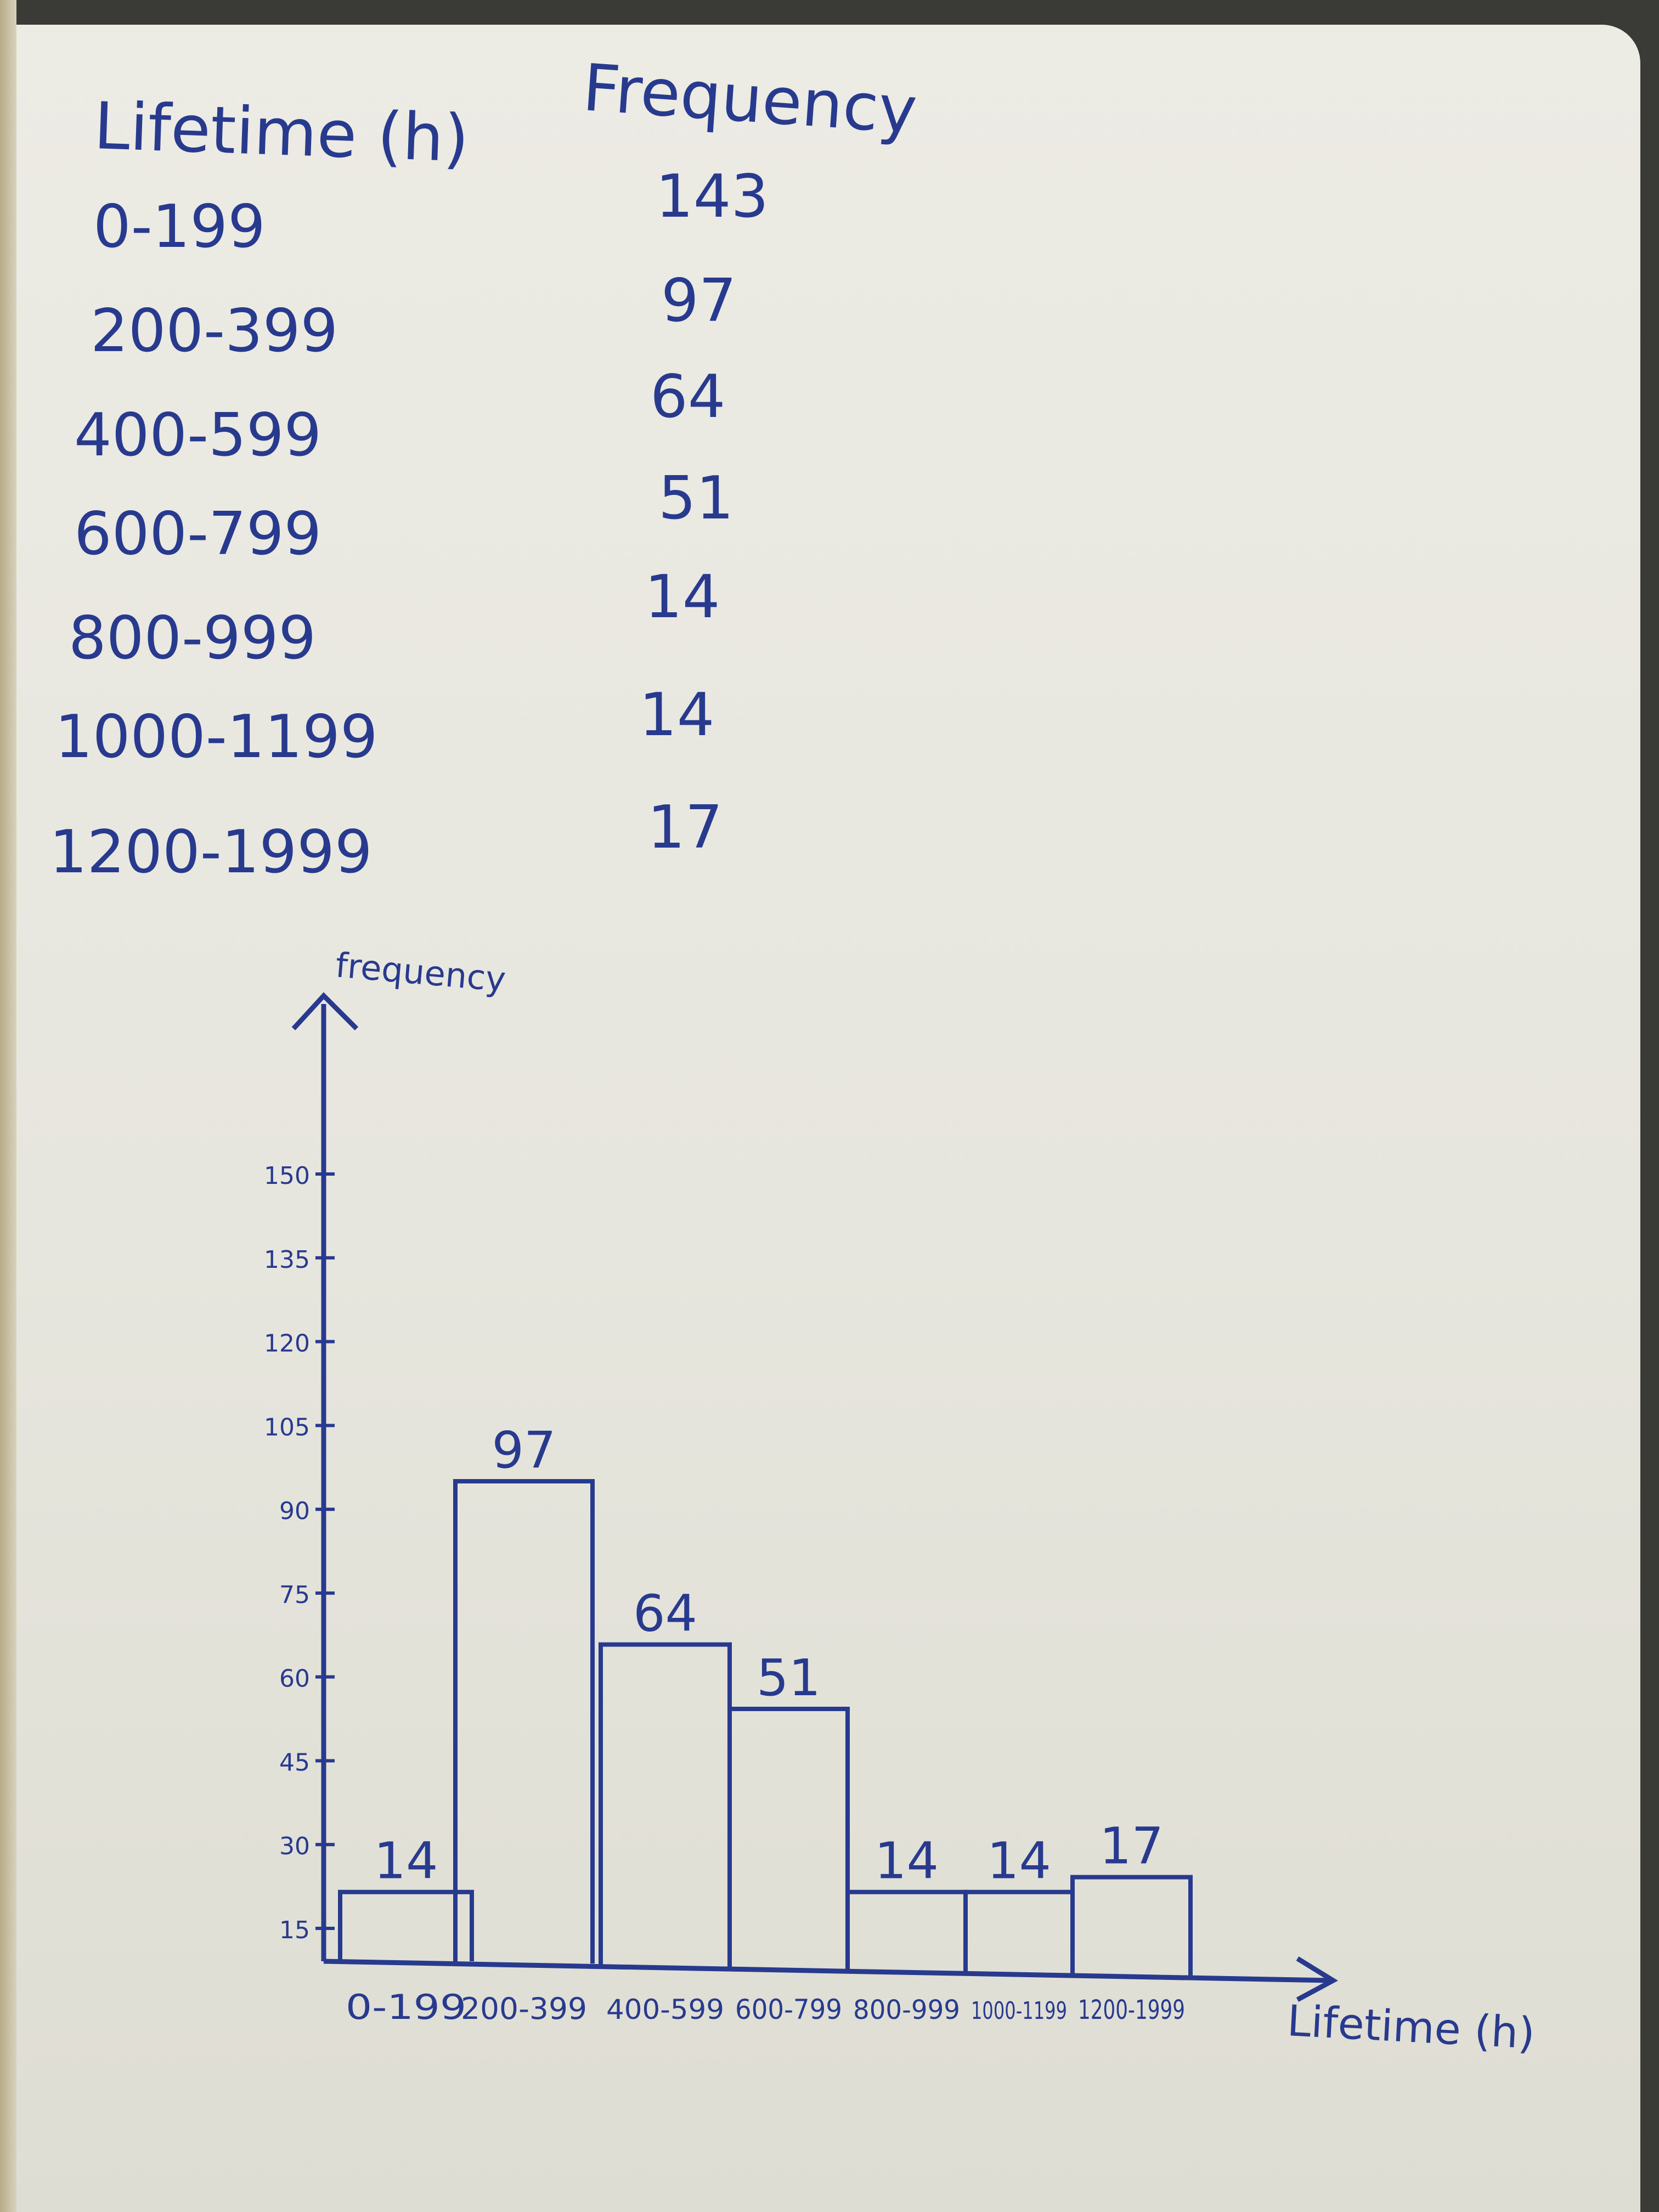 This screenshot has width=1659, height=2212. What do you see at coordinates (749, 99) in the screenshot?
I see `table-header-frequency: Frequency` at bounding box center [749, 99].